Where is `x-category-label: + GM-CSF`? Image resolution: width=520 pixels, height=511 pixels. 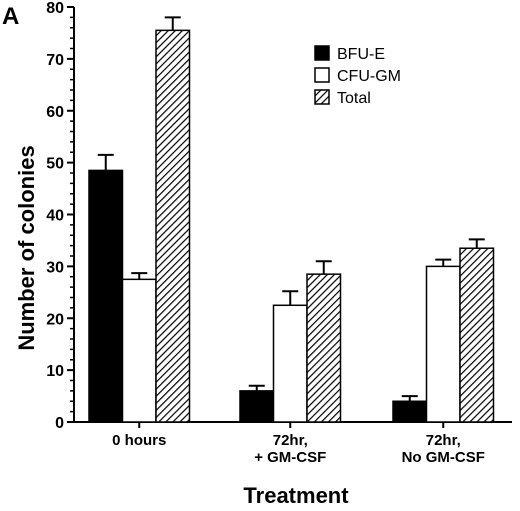
x-category-label: + GM-CSF is located at coordinates (290, 457).